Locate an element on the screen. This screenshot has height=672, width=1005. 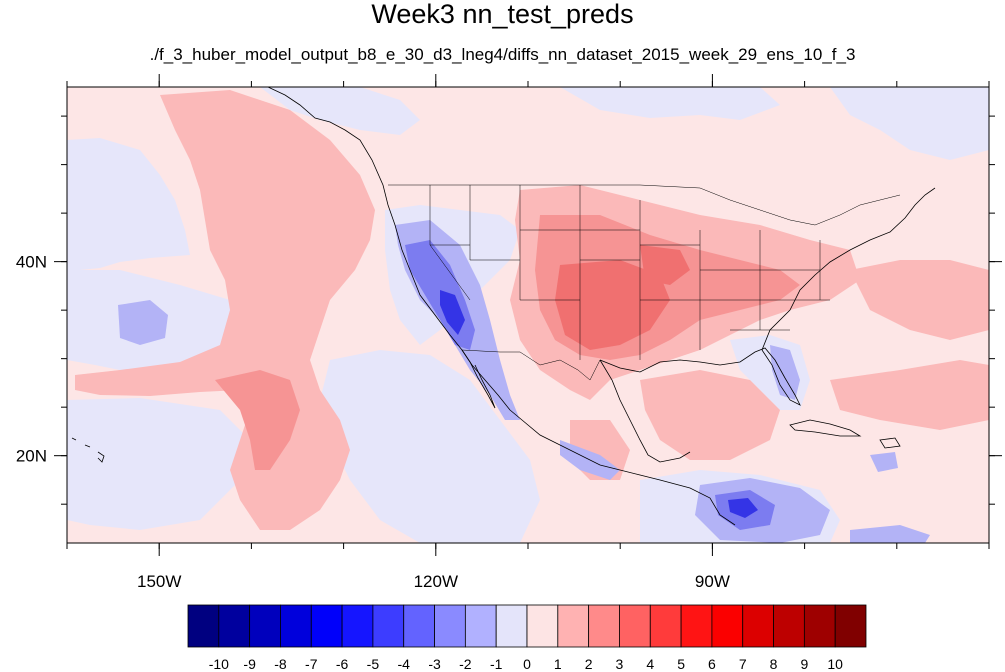
colorbar-label: 4 is located at coordinates (650, 664).